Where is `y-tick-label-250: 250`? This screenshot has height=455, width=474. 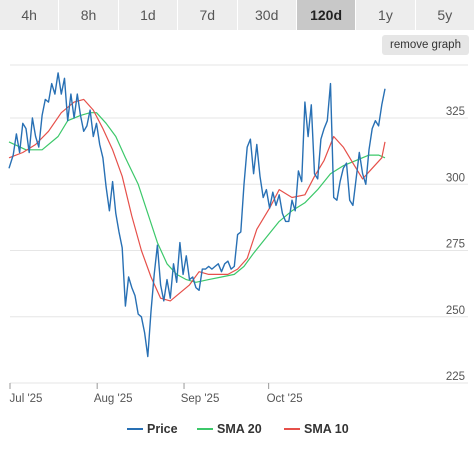
y-tick-label-250: 250 is located at coordinates (455, 311).